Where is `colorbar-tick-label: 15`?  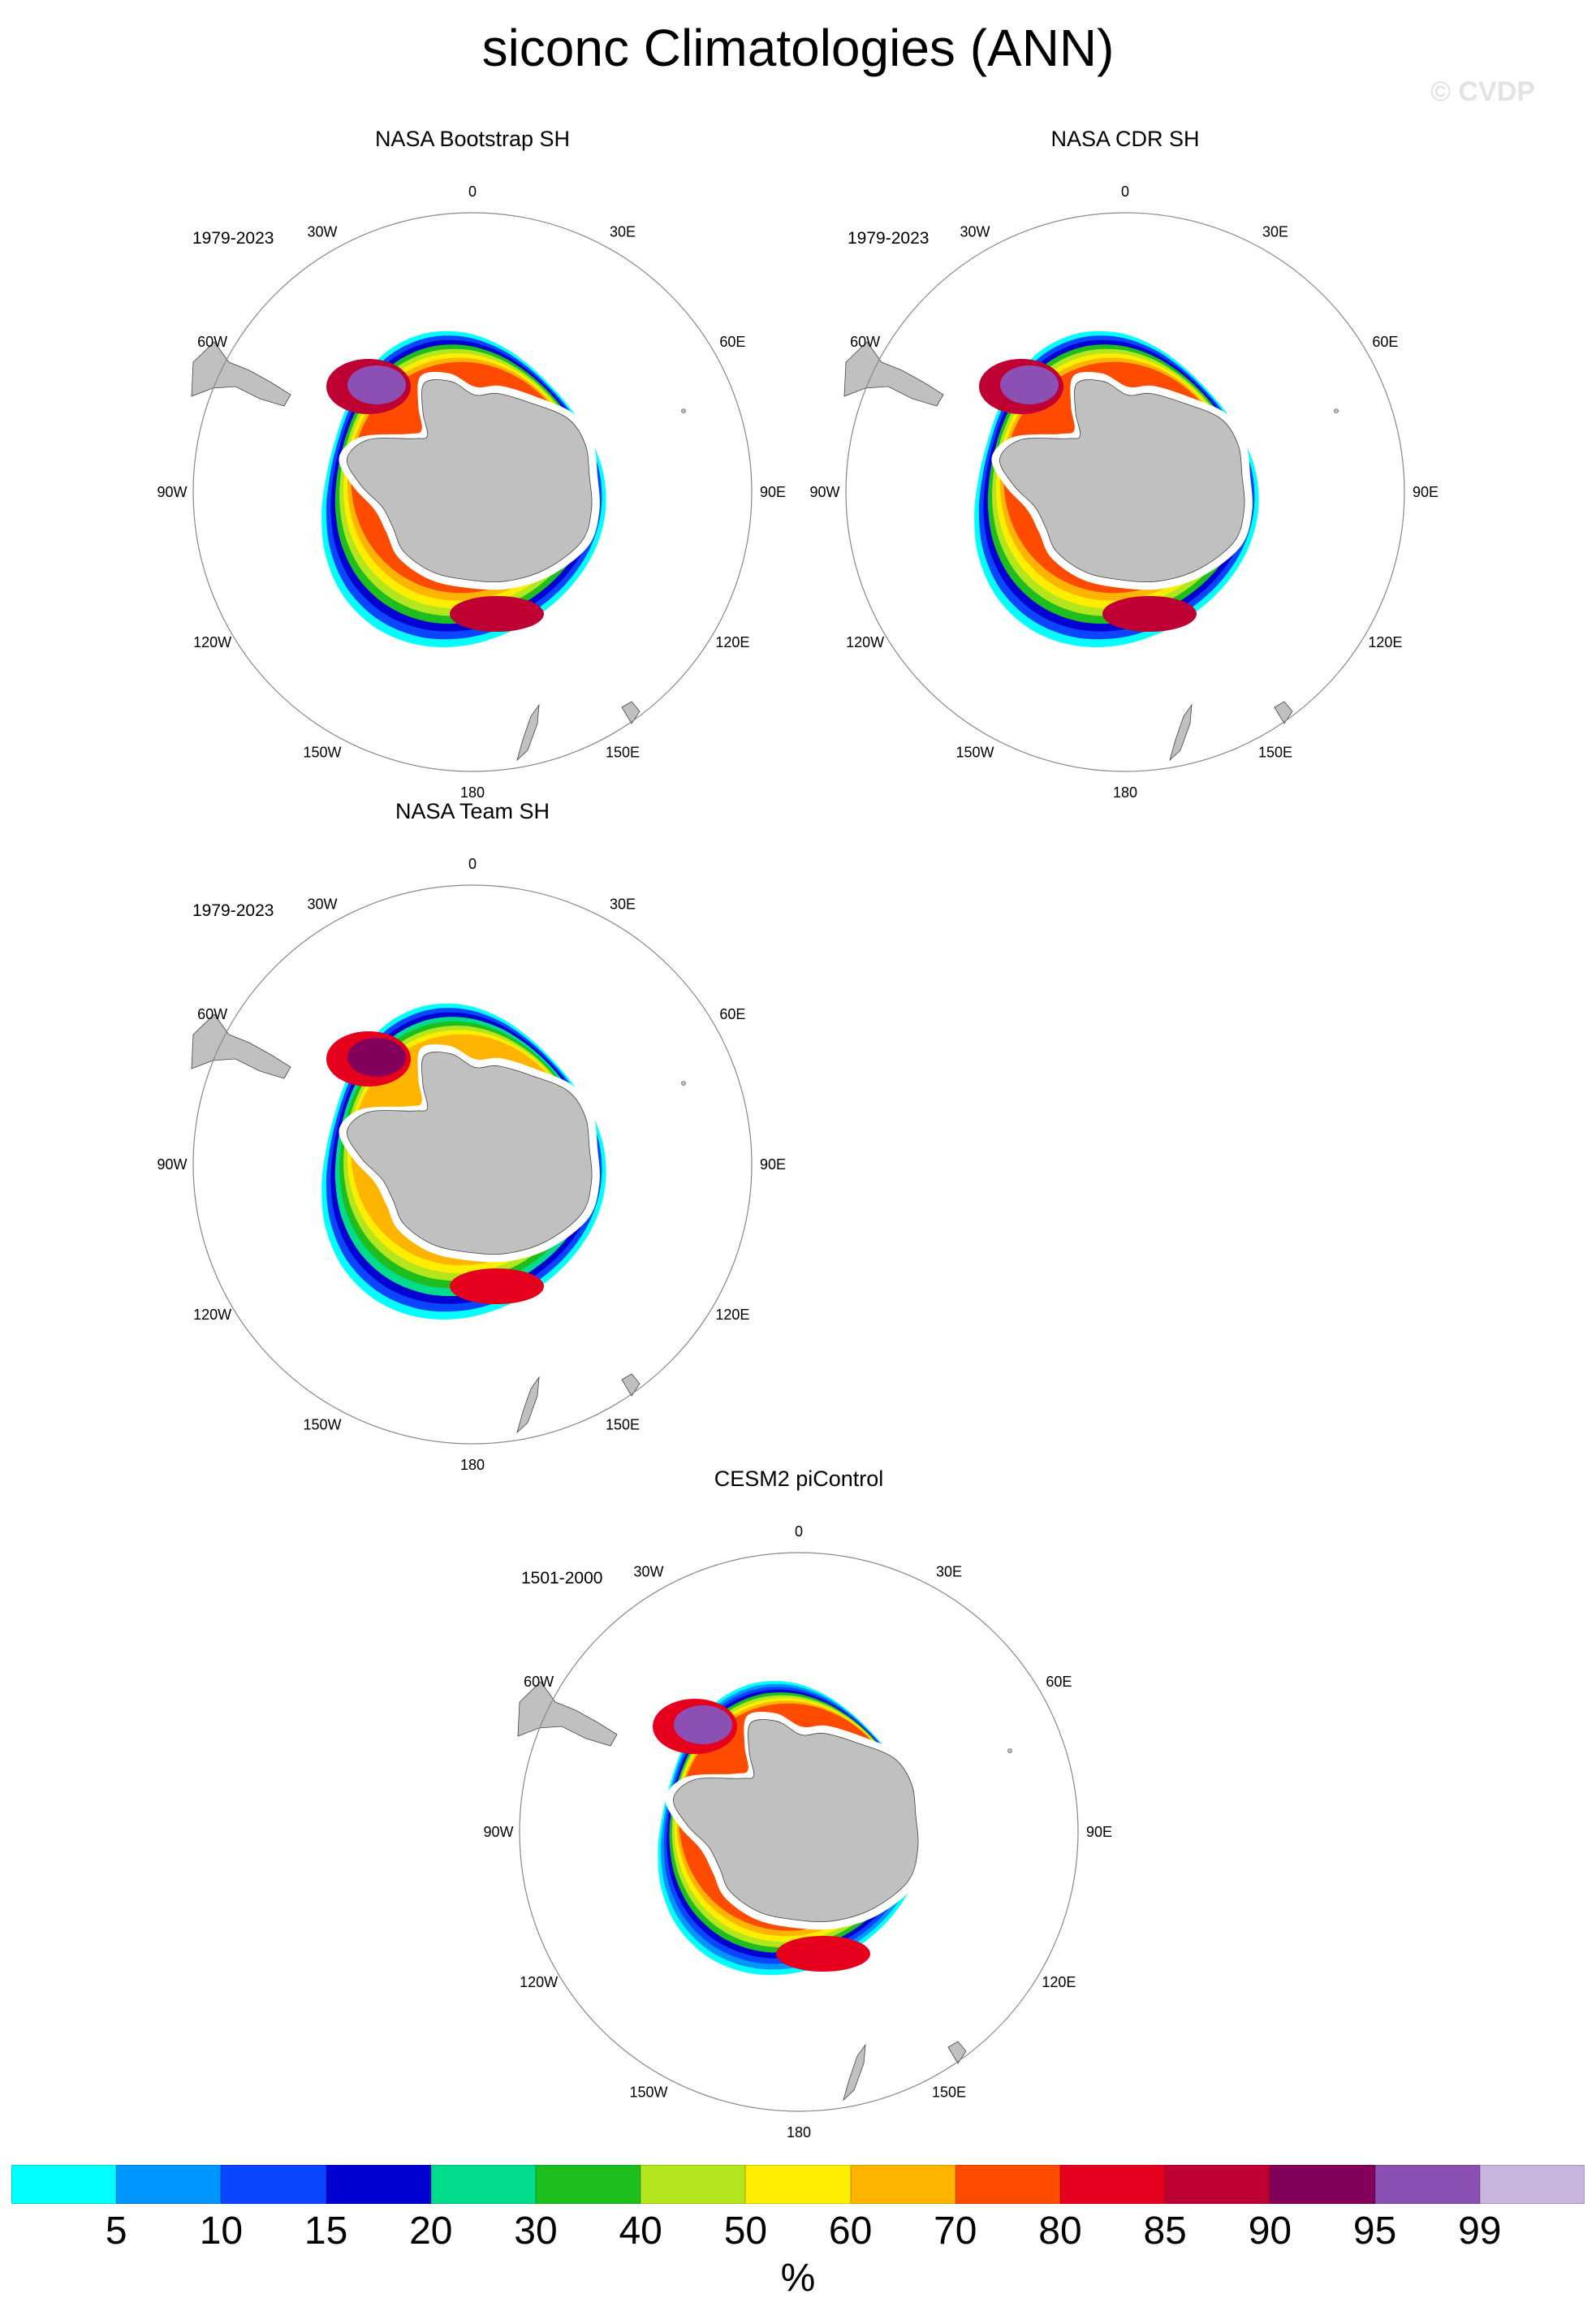 colorbar-tick-label: 15 is located at coordinates (326, 2231).